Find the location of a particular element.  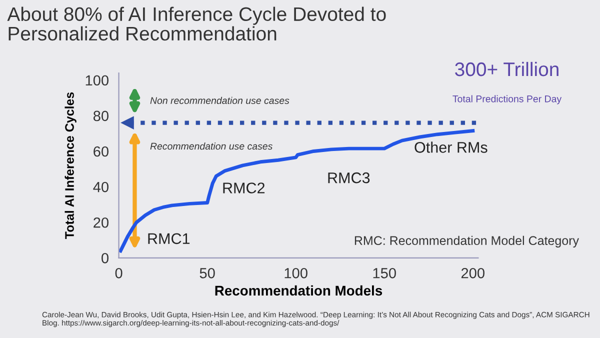

annotation: Other RMs is located at coordinates (451, 147).